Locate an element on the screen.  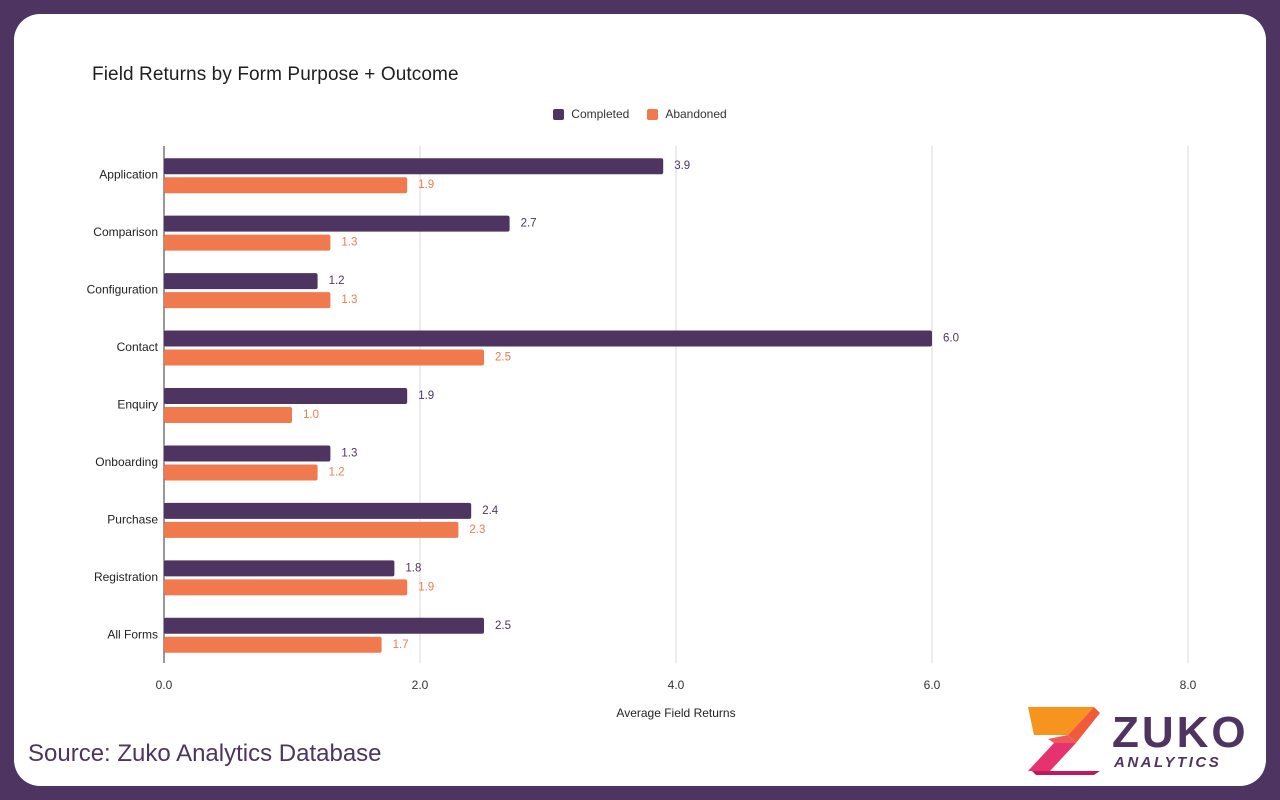
legend-swatch-completed is located at coordinates (559, 114).